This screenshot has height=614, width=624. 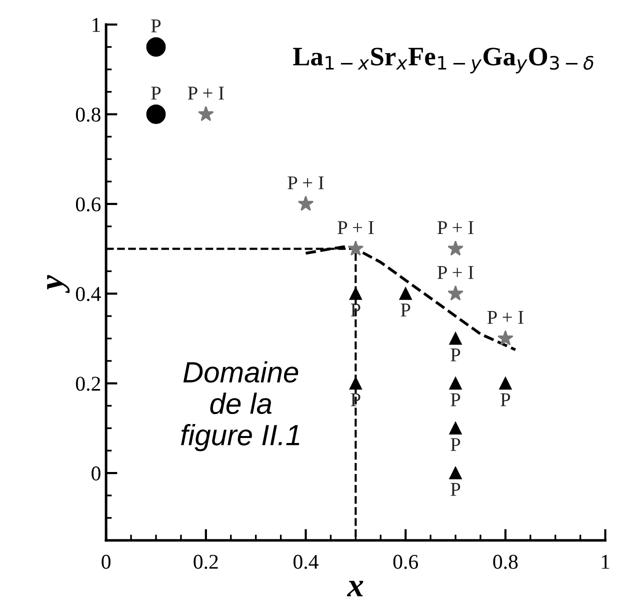 I want to click on annotation: Domaine de la figure II.1, so click(x=240, y=406).